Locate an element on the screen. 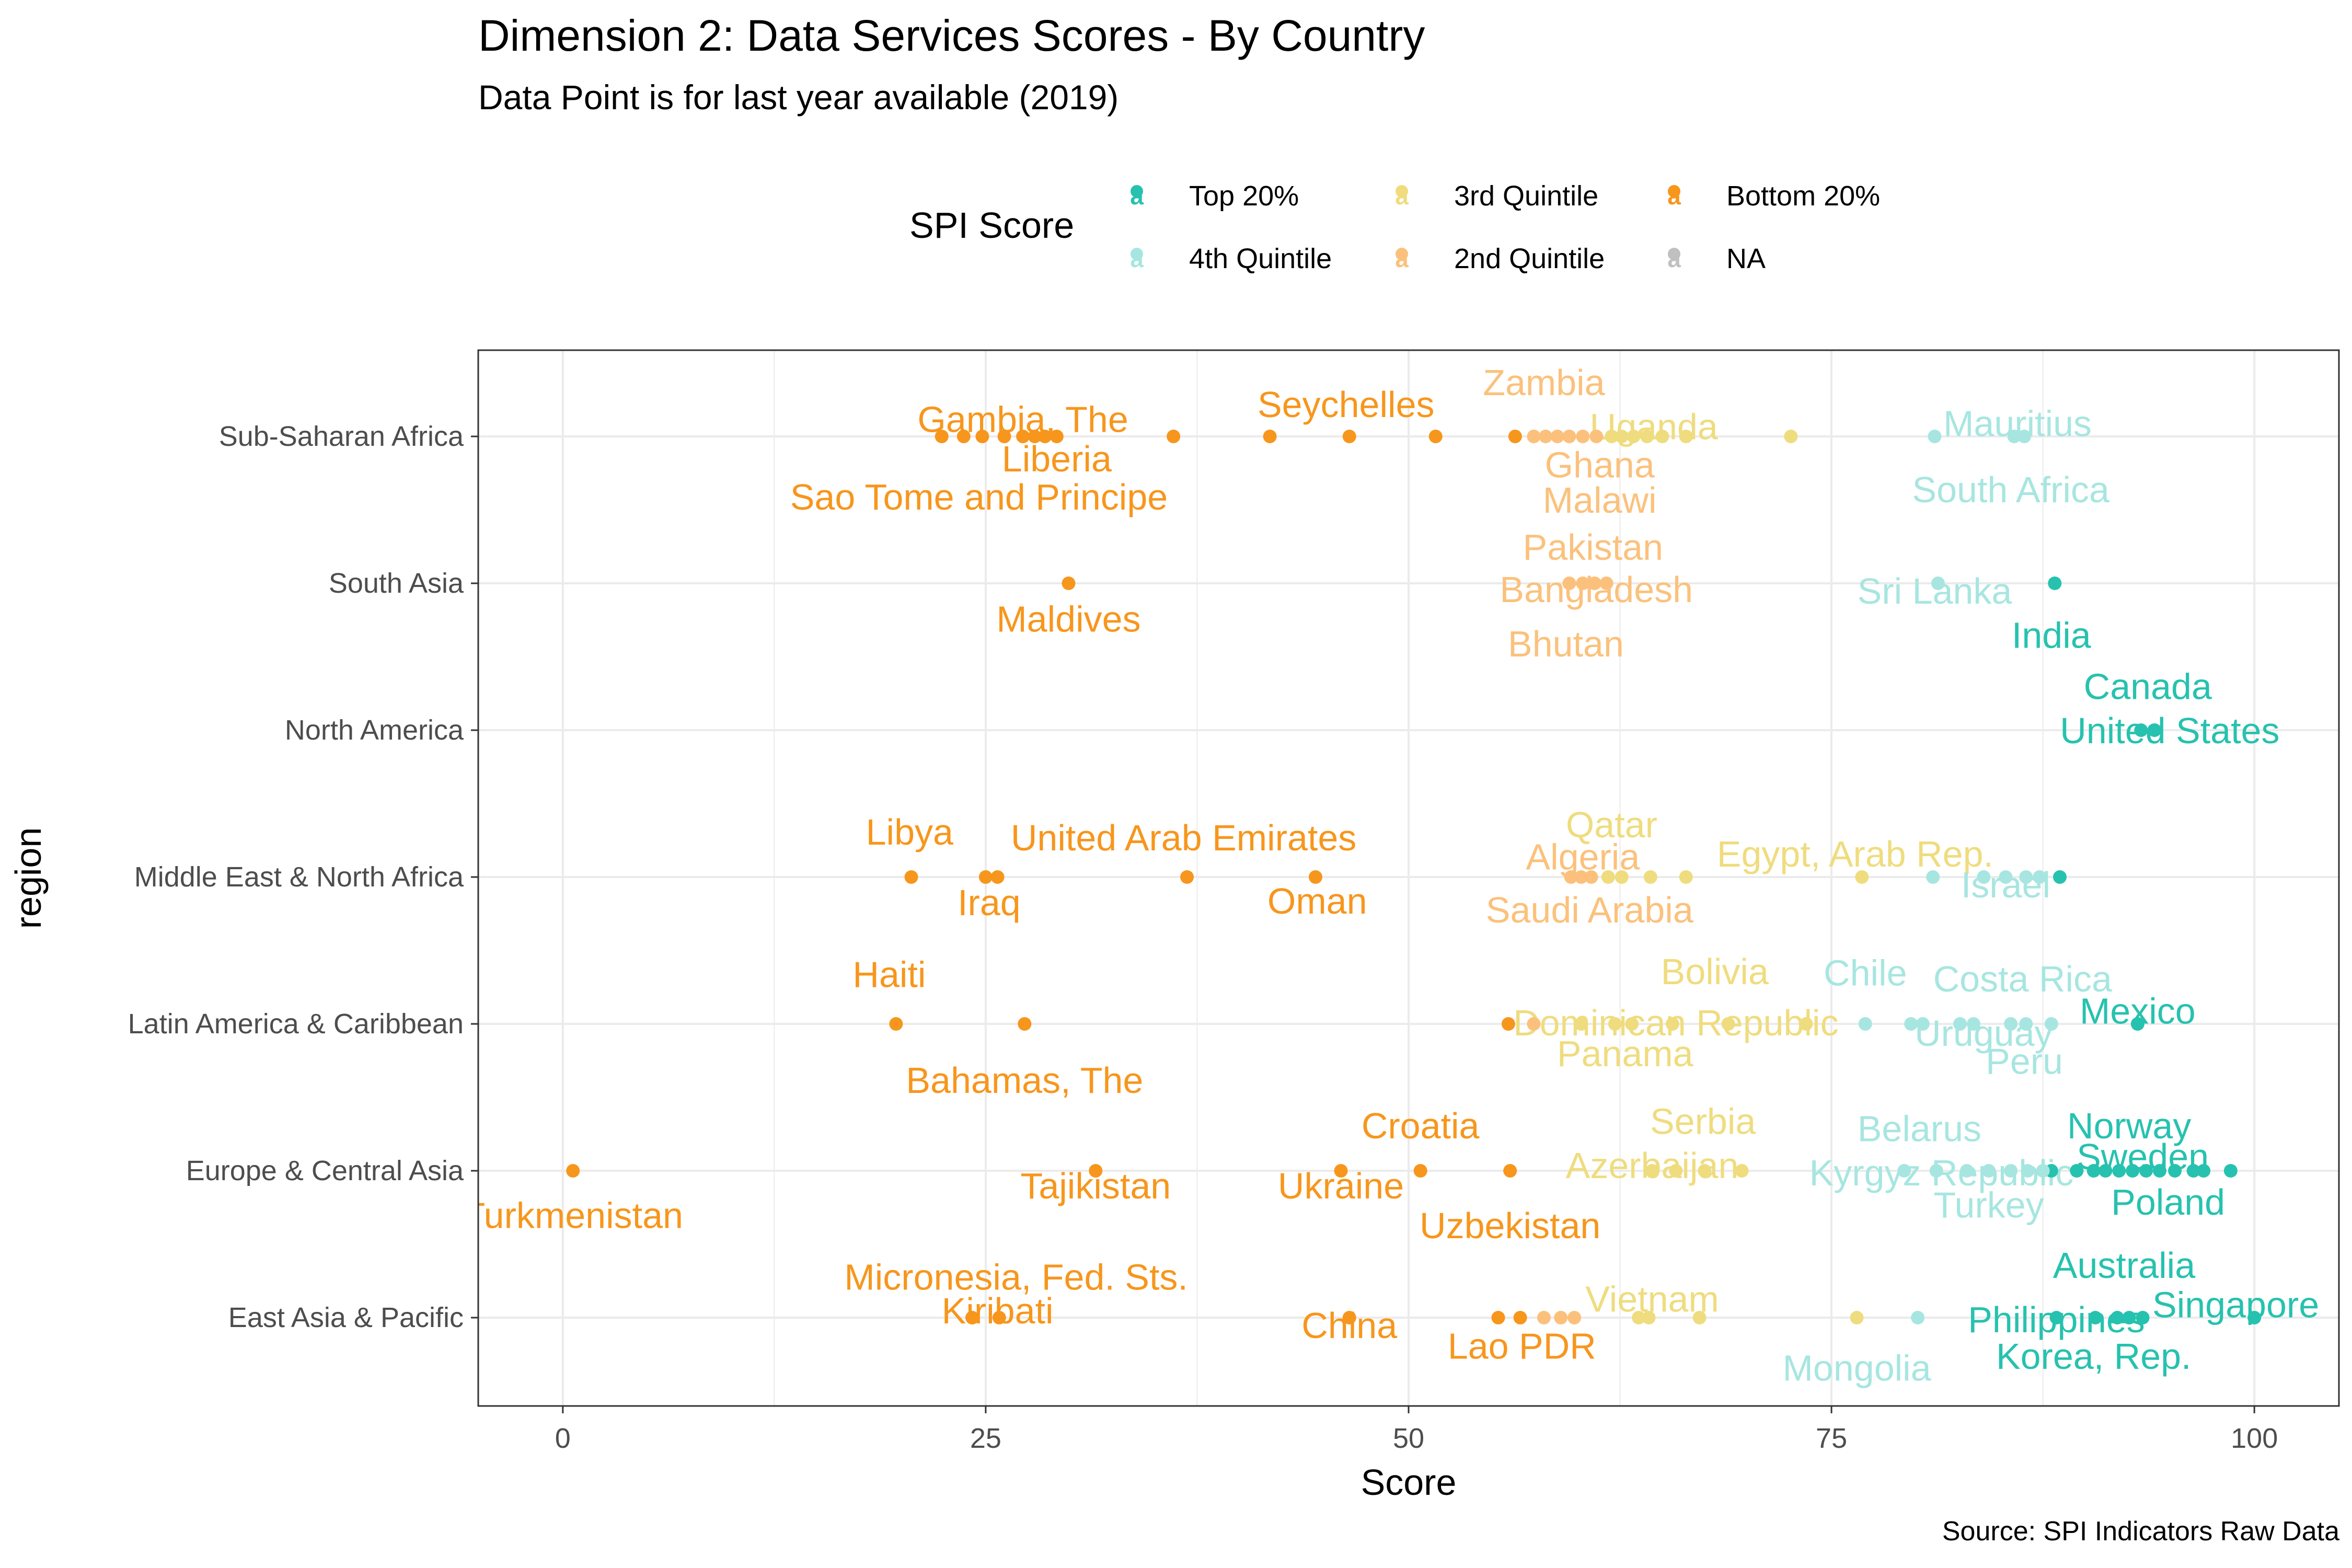 The height and width of the screenshot is (1568, 2352). point-label: Singapore is located at coordinates (2235, 1305).